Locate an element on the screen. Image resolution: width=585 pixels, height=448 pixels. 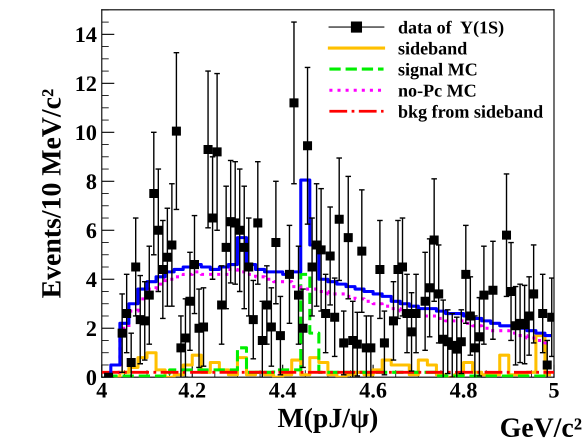
x-tick-label: 4.6 is located at coordinates (373, 390).